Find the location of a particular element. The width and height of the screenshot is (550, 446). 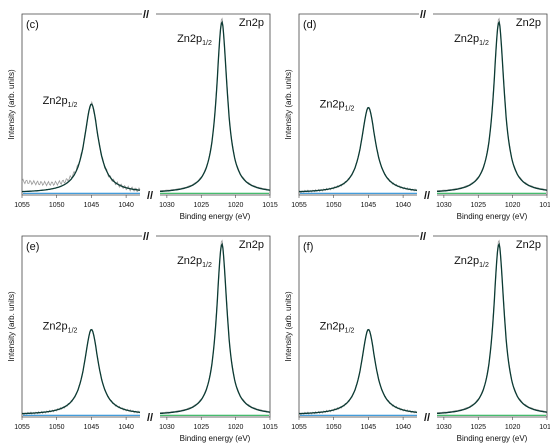

panel-label: (e) is located at coordinates (32, 247).